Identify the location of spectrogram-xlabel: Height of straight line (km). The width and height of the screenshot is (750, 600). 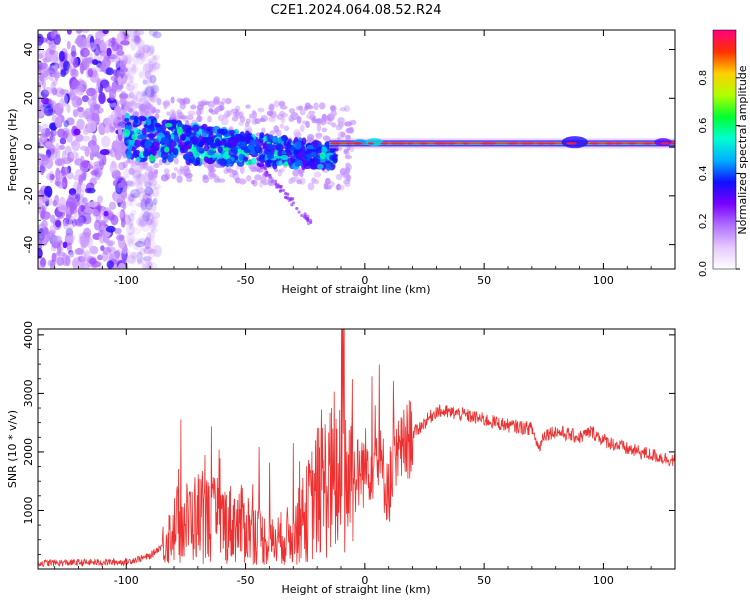
(355, 289).